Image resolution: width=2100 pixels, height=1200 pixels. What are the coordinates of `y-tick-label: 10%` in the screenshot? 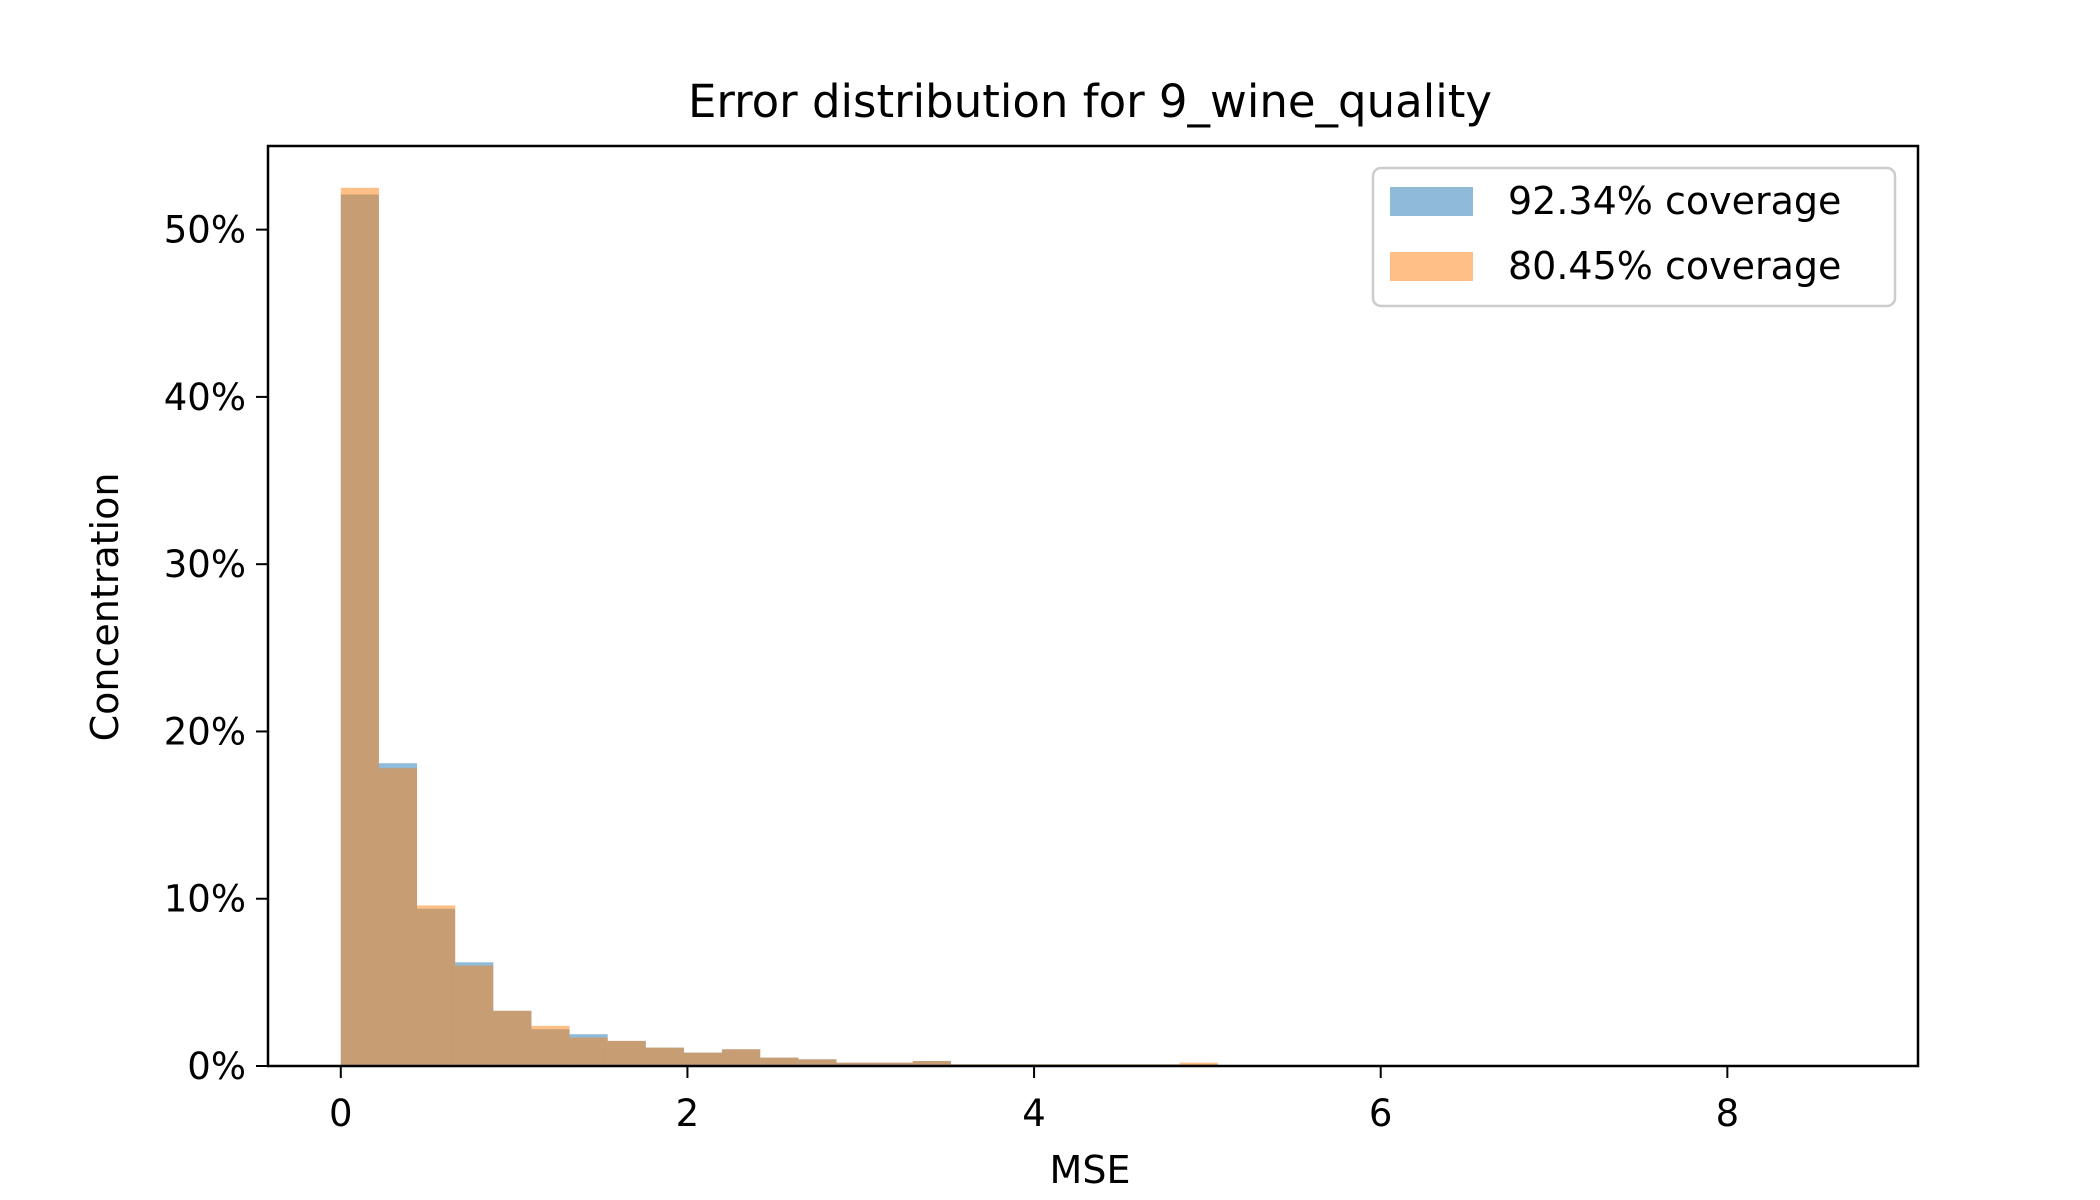 It's located at (205, 899).